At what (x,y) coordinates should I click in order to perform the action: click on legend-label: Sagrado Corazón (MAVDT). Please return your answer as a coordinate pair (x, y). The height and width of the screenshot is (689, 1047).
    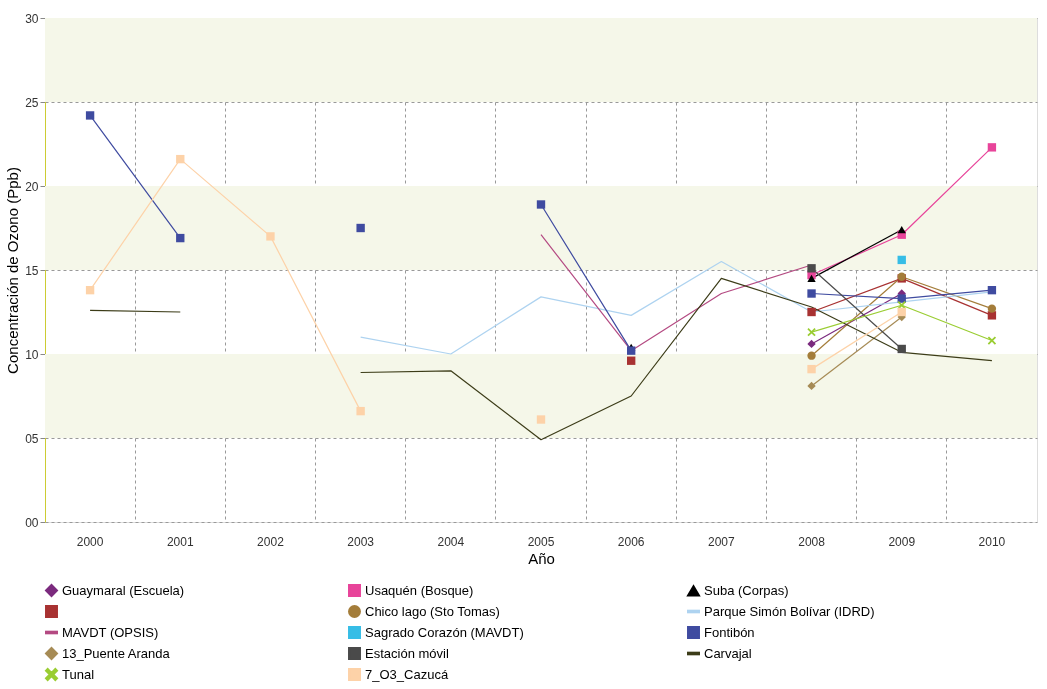
    Looking at the image, I should click on (444, 632).